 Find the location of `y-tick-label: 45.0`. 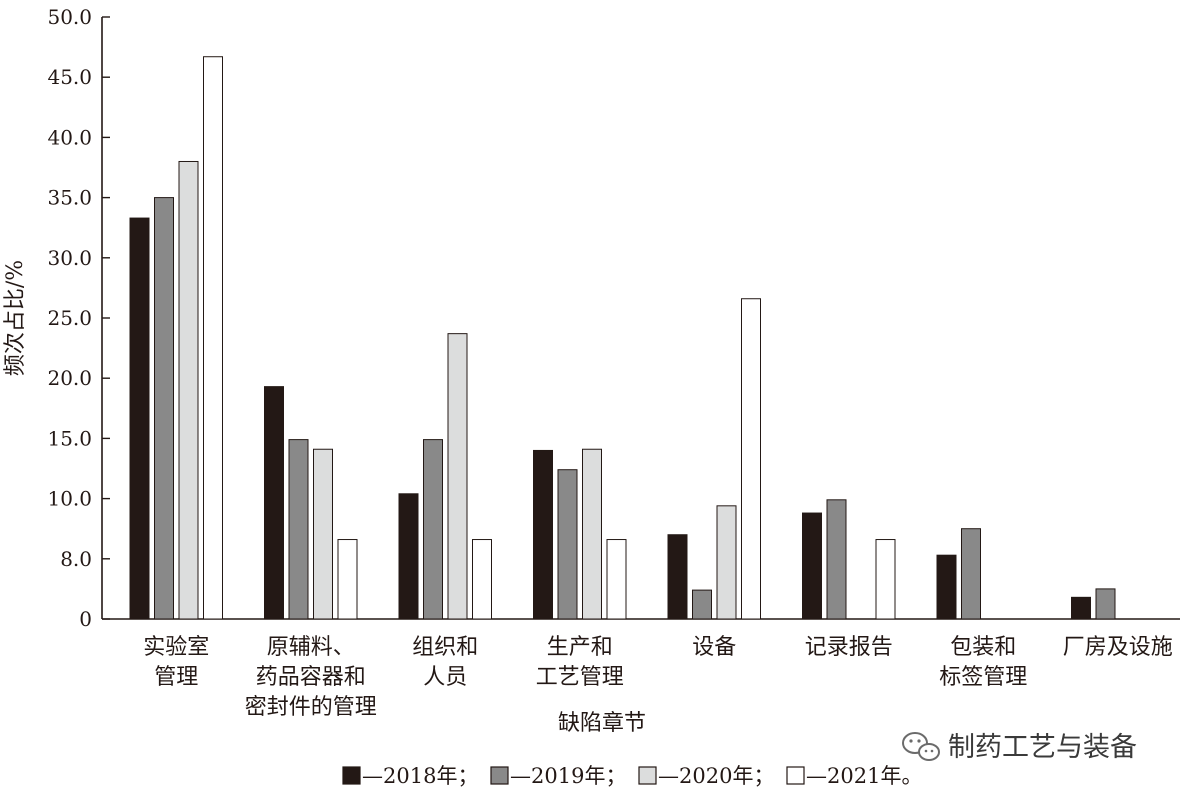

y-tick-label: 45.0 is located at coordinates (69, 77).